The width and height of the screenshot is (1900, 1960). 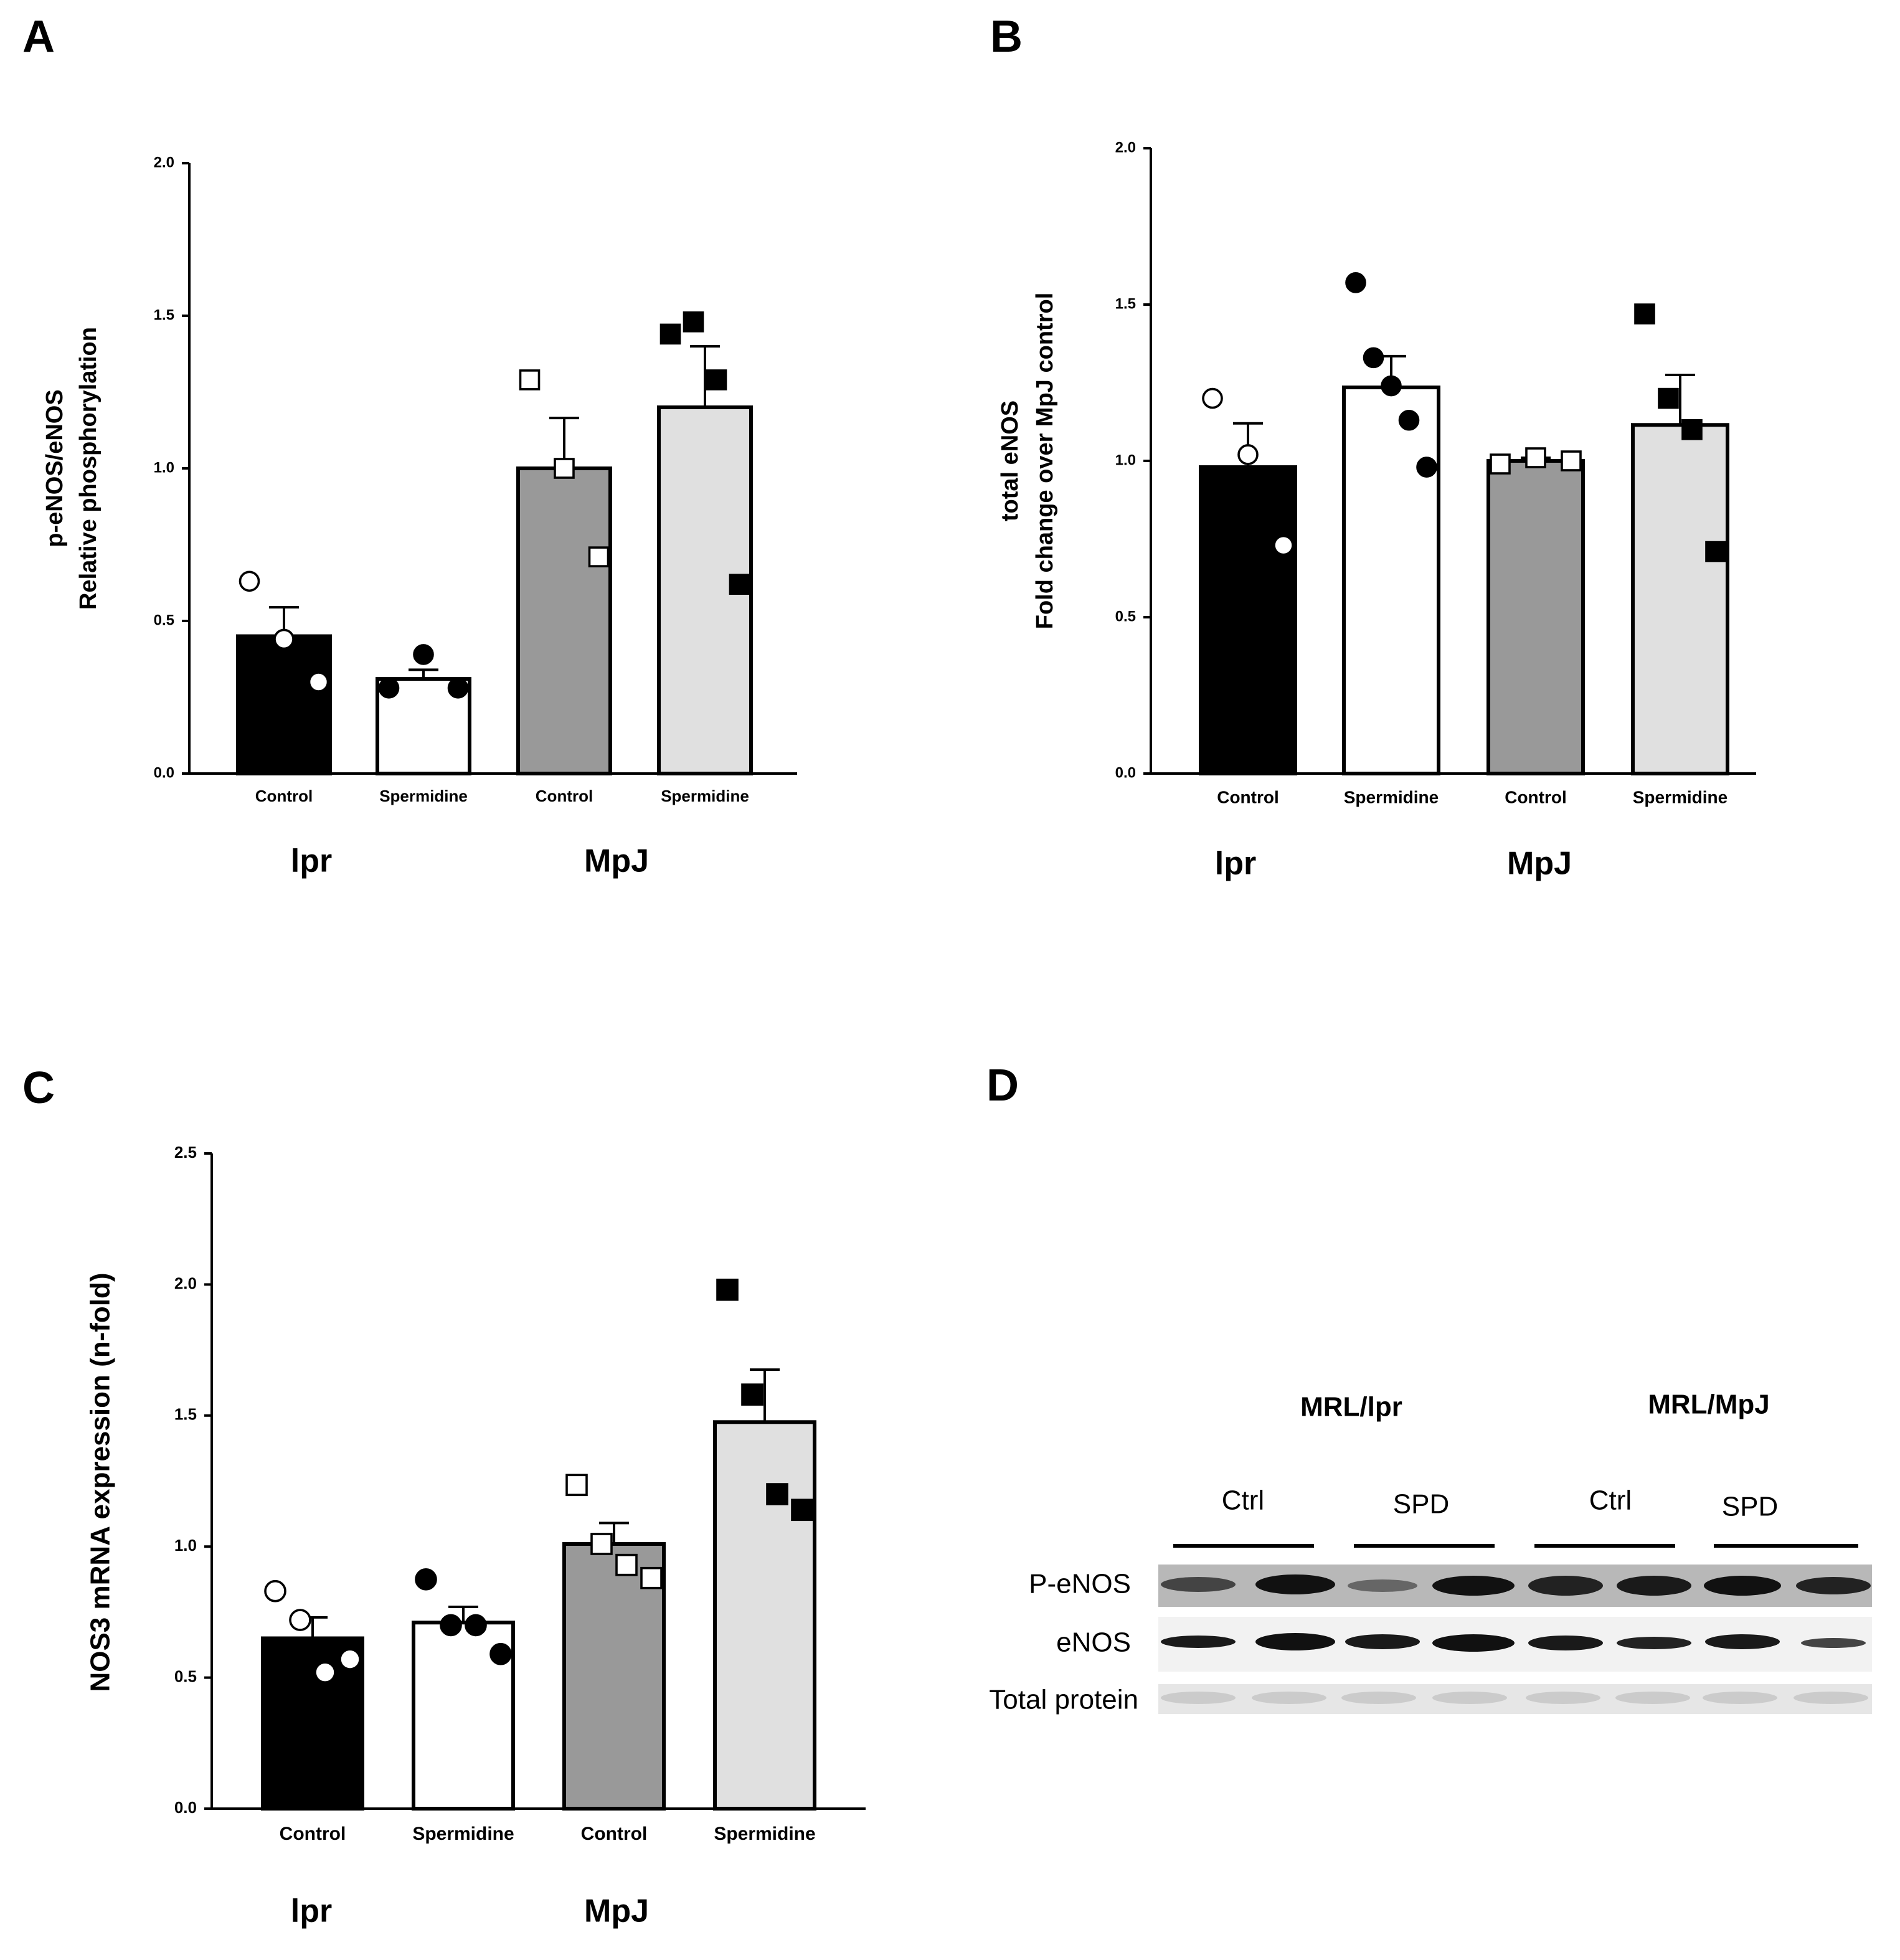 I want to click on blot-group: MRL/lpr, so click(x=1351, y=1407).